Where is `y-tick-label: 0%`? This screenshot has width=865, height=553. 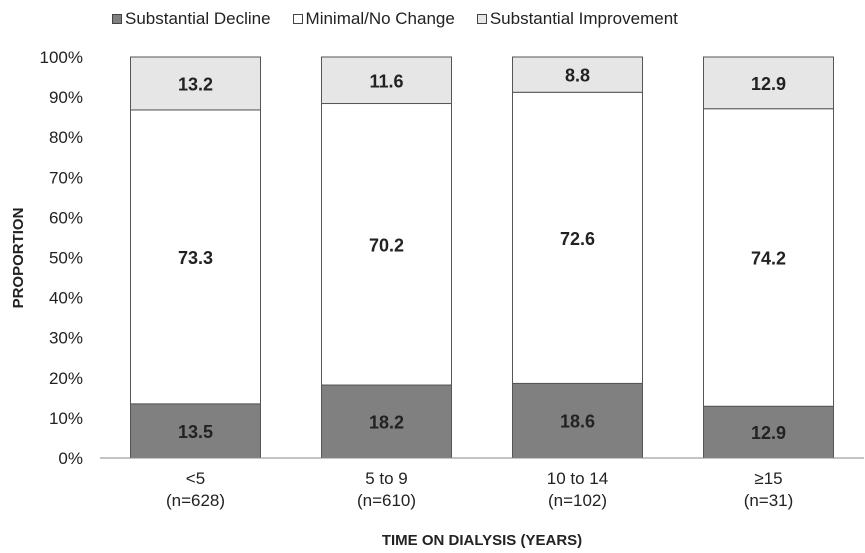
y-tick-label: 0% is located at coordinates (70, 458).